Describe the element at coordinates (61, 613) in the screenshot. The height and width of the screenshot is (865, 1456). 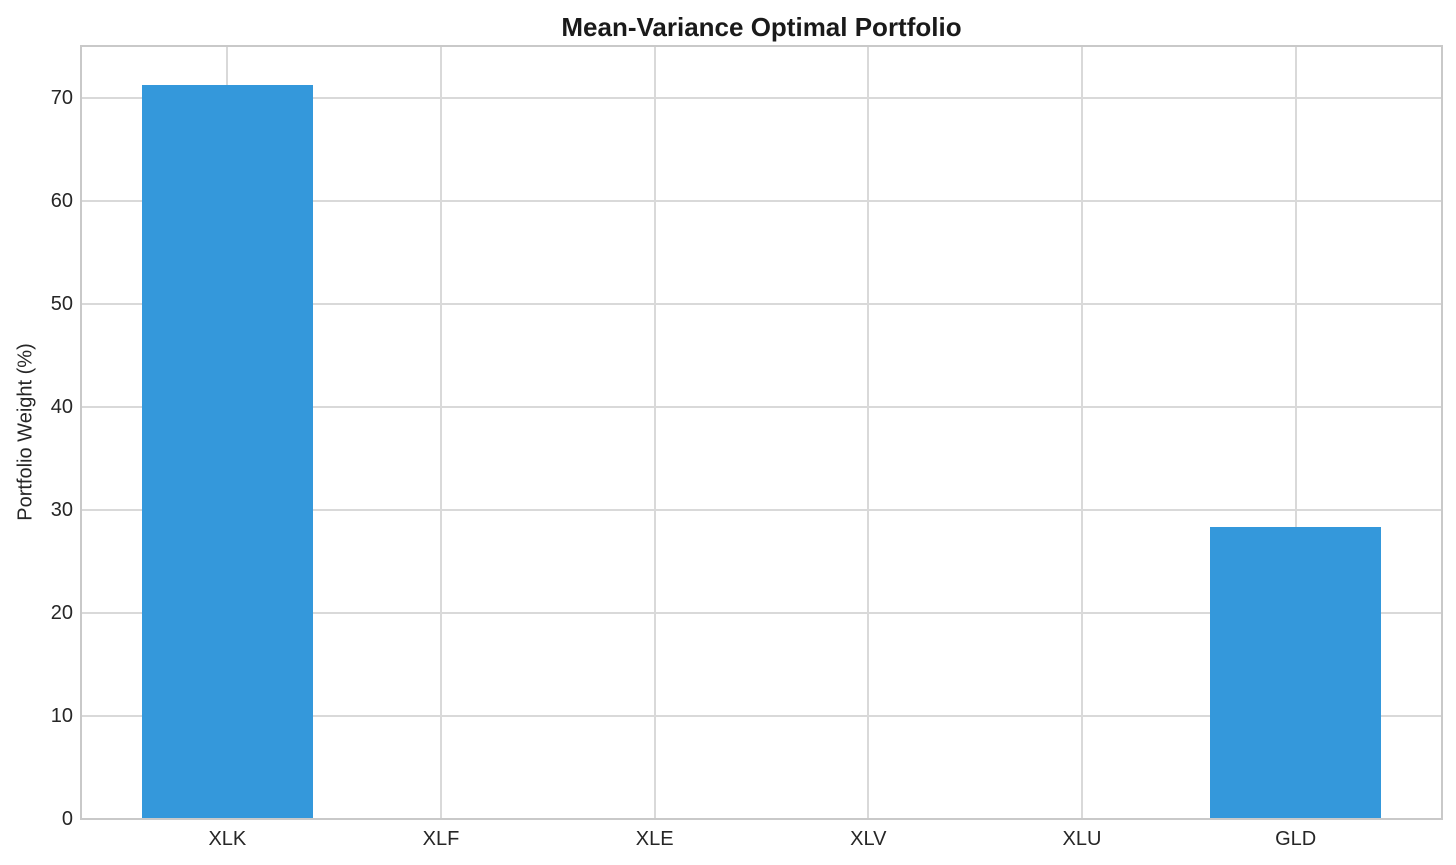
I see `y-tick-label: 20` at that location.